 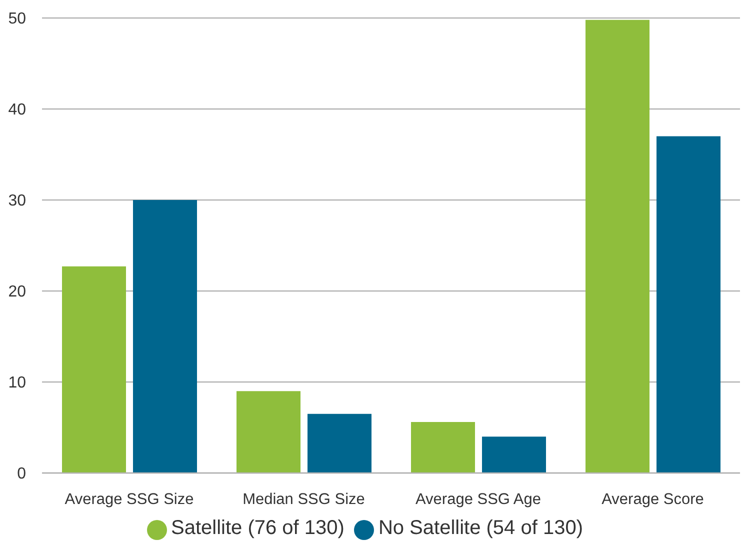 I want to click on y-tick-label: 10, so click(x=17, y=383).